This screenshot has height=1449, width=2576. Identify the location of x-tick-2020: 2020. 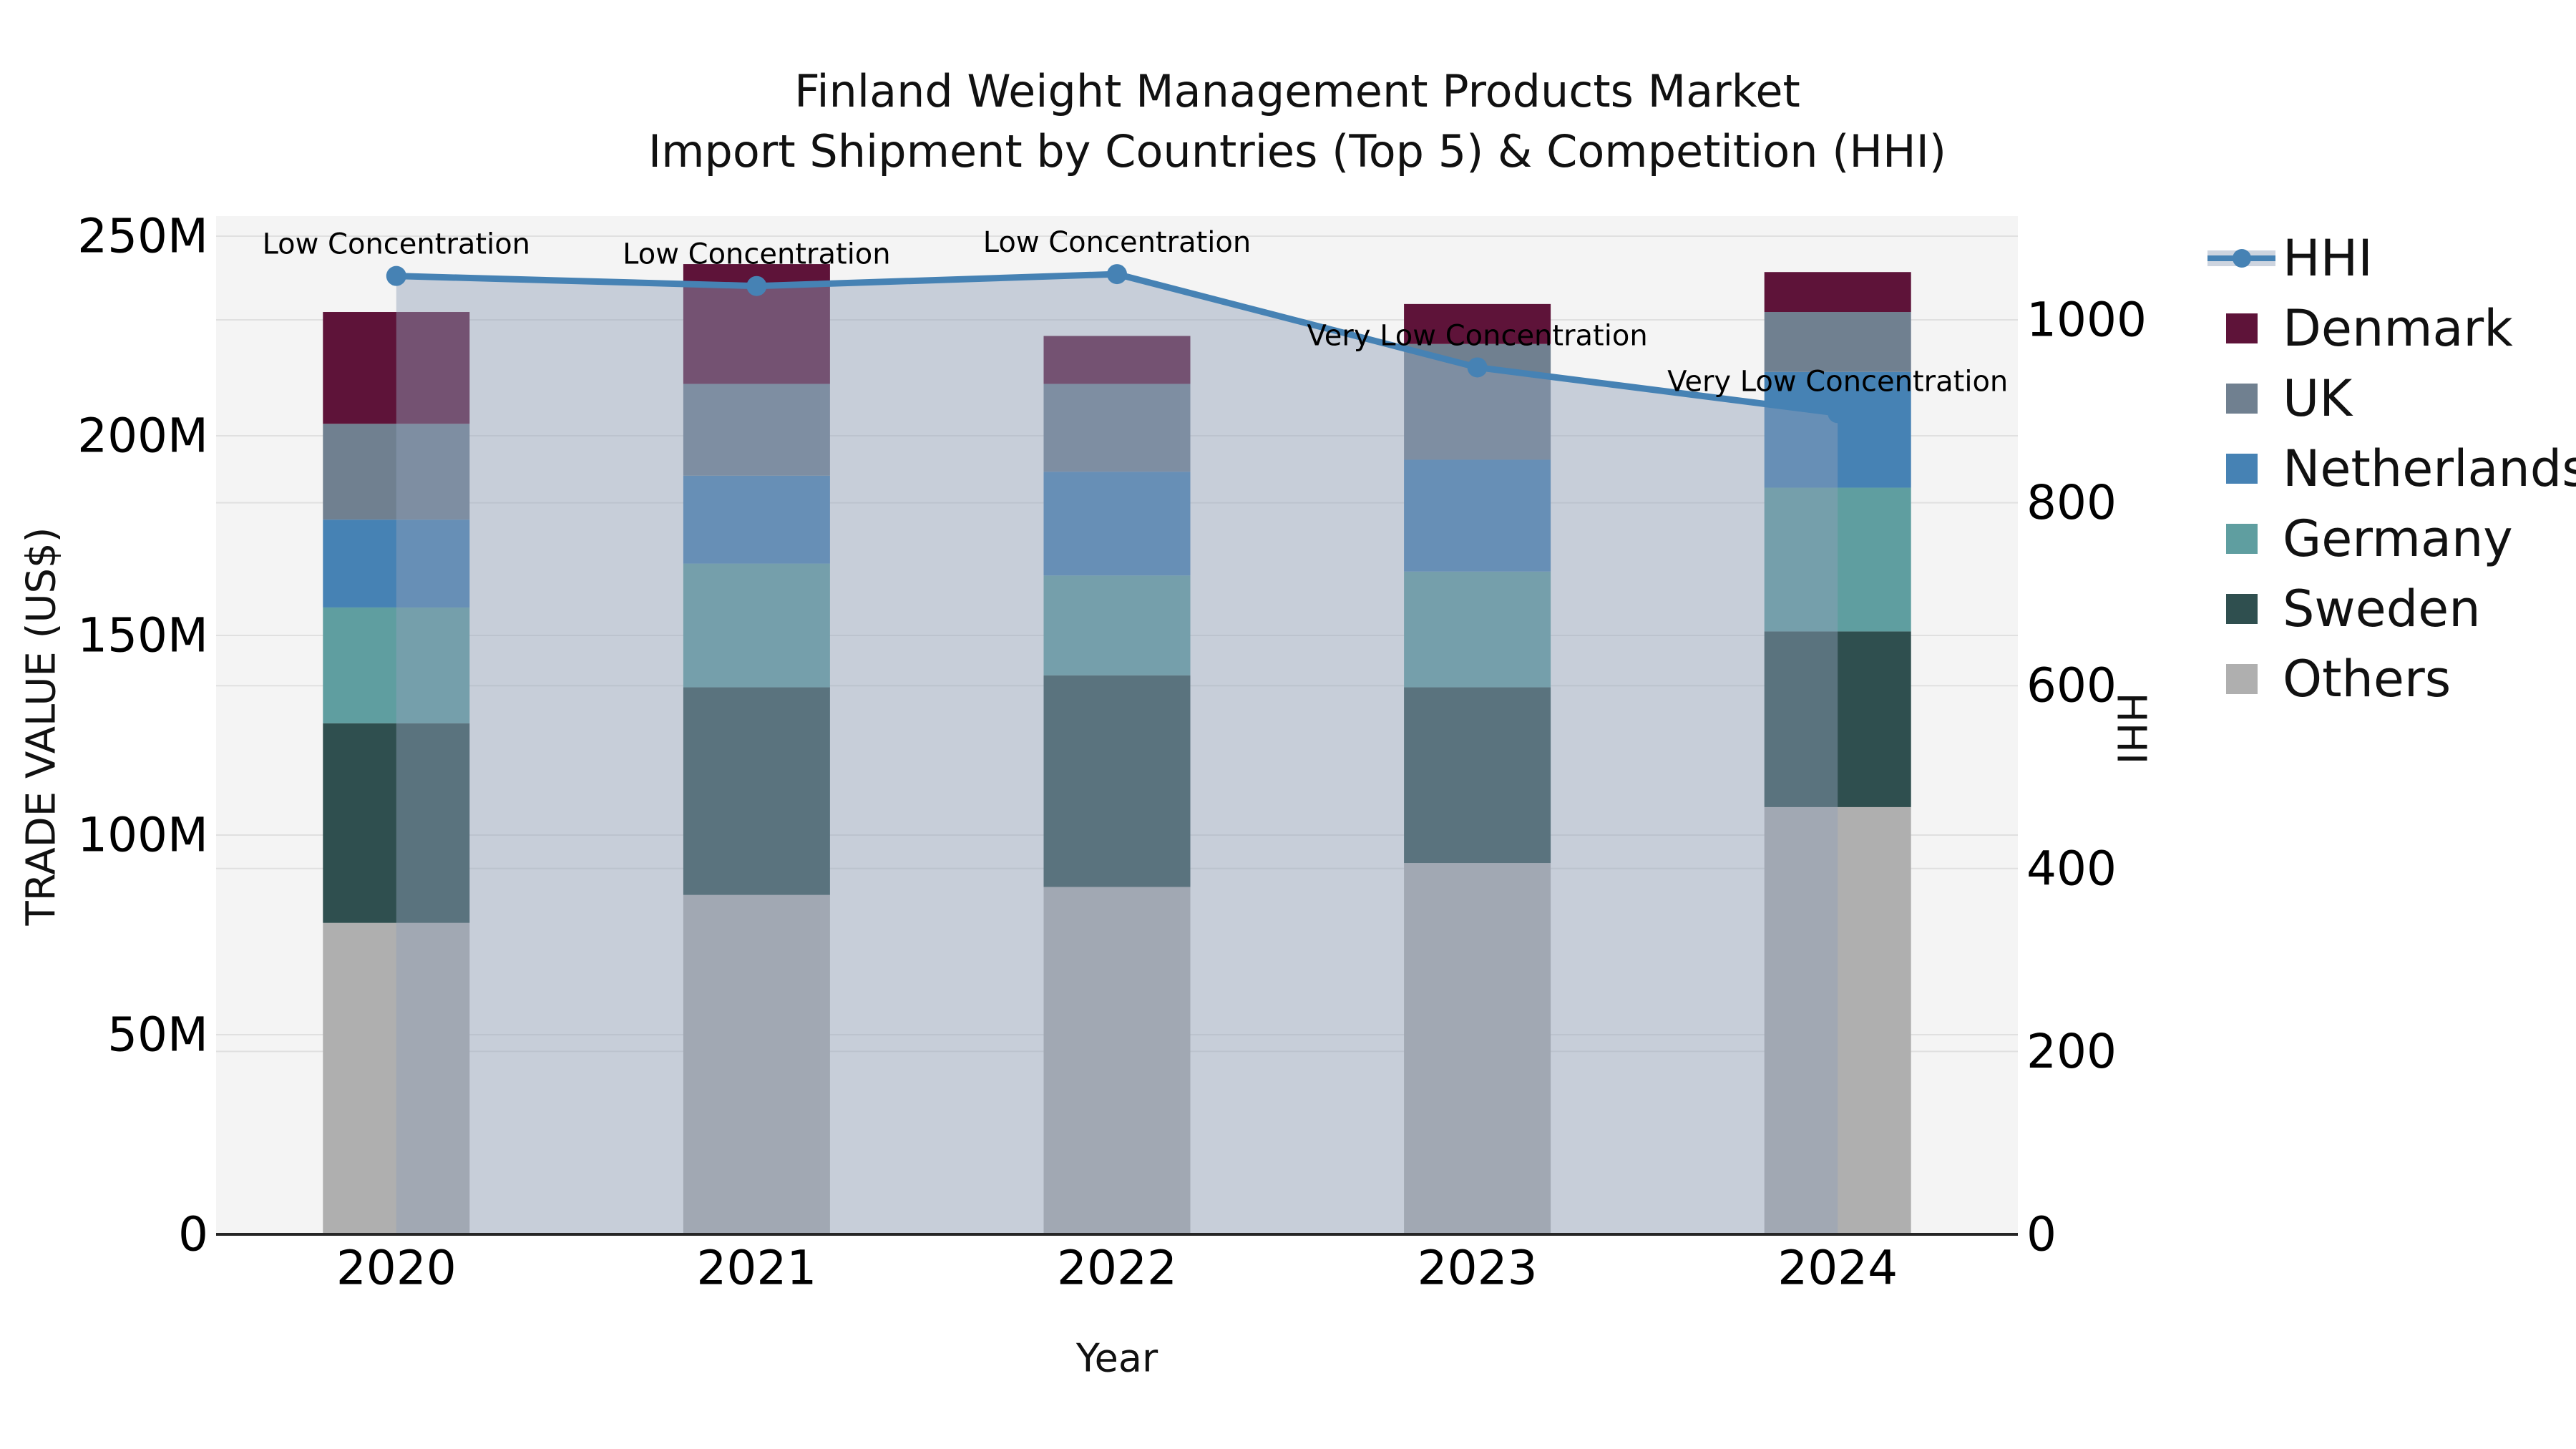
(396, 1268).